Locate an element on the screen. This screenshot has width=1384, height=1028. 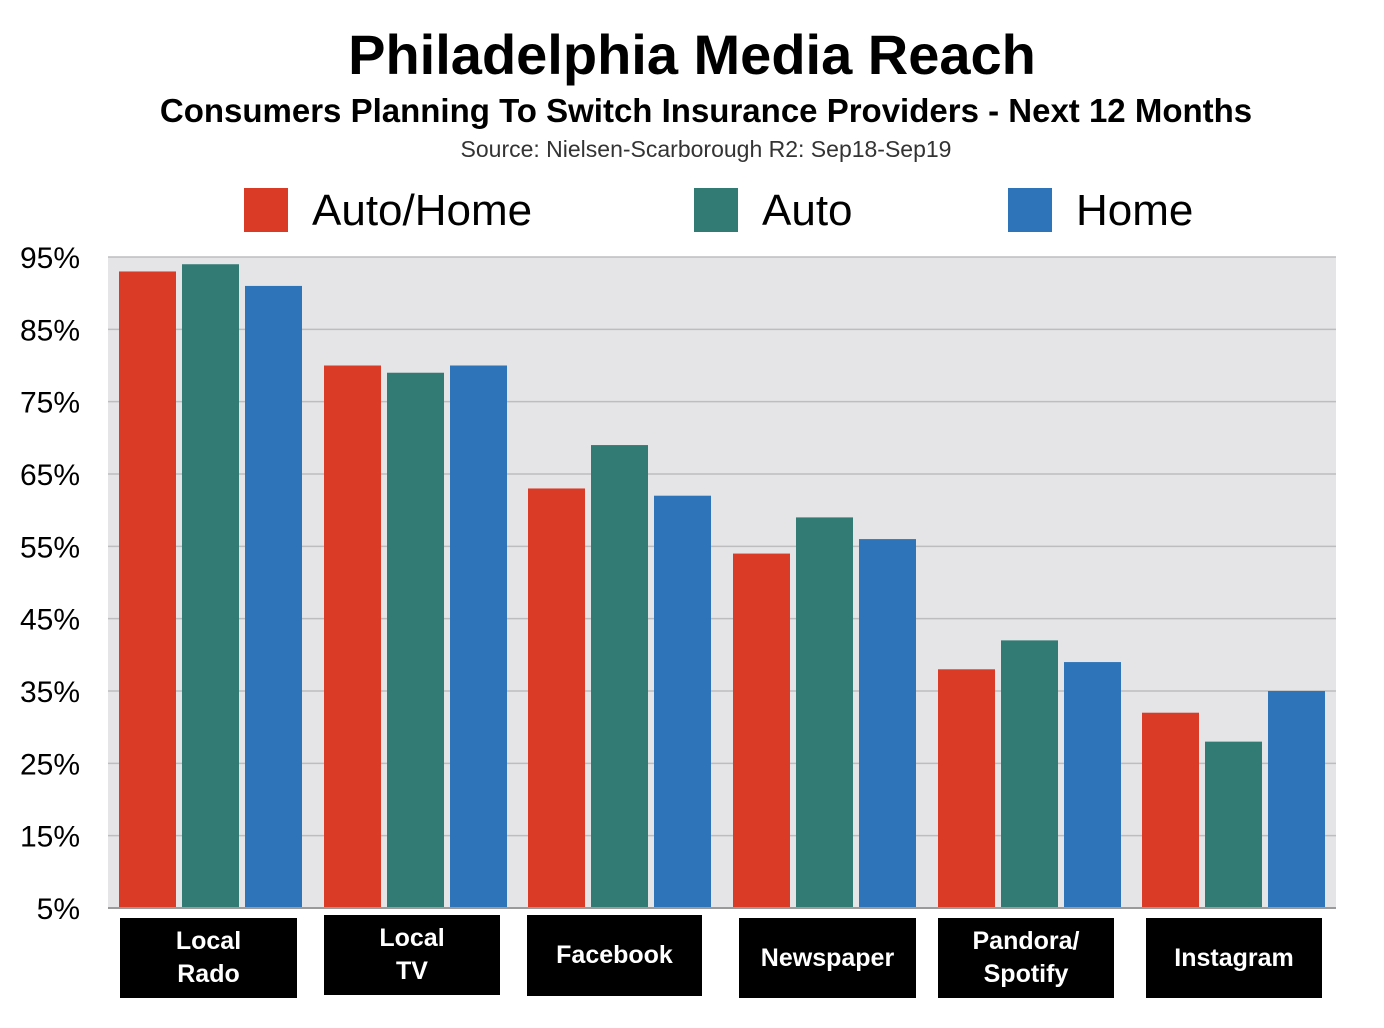
legend-label-auto: Auto is located at coordinates (807, 210).